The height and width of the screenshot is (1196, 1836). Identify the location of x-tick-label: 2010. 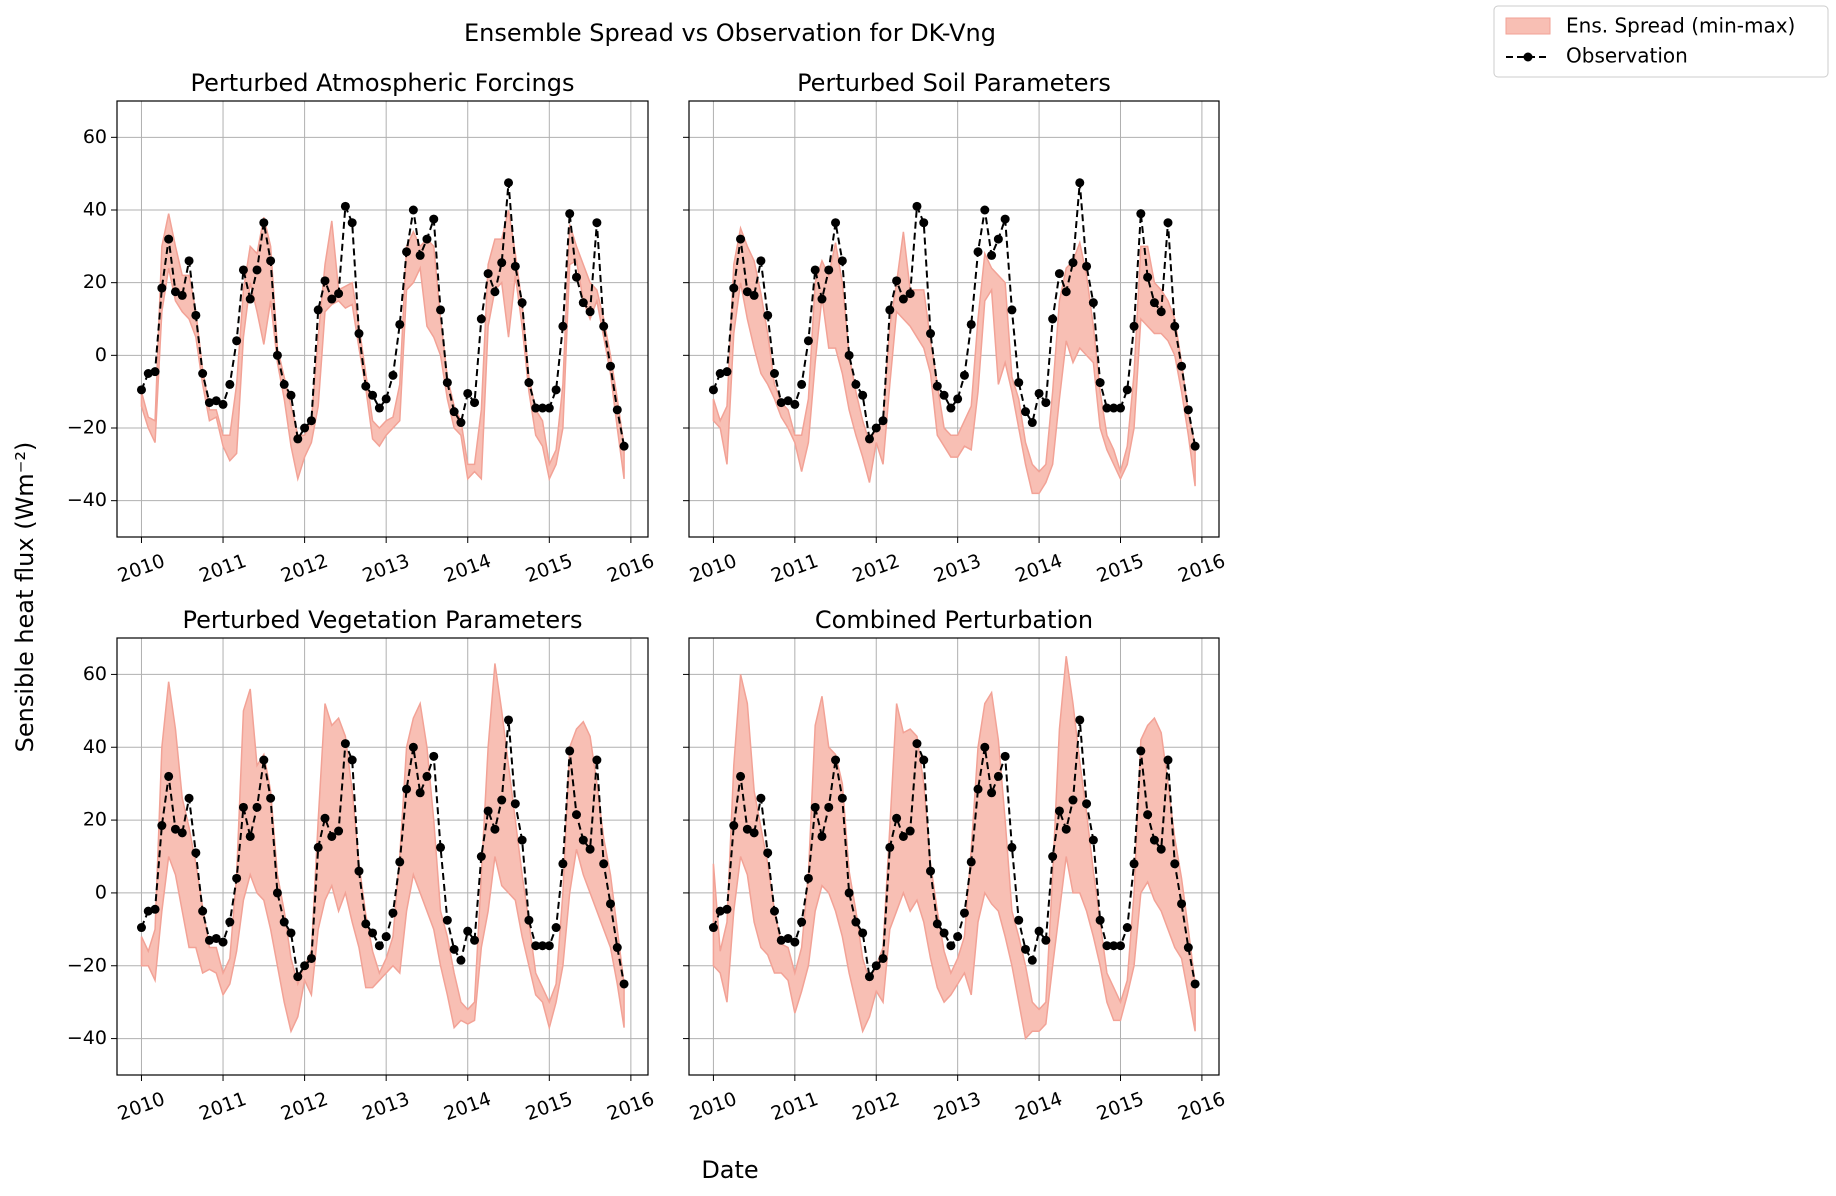
(713, 1106).